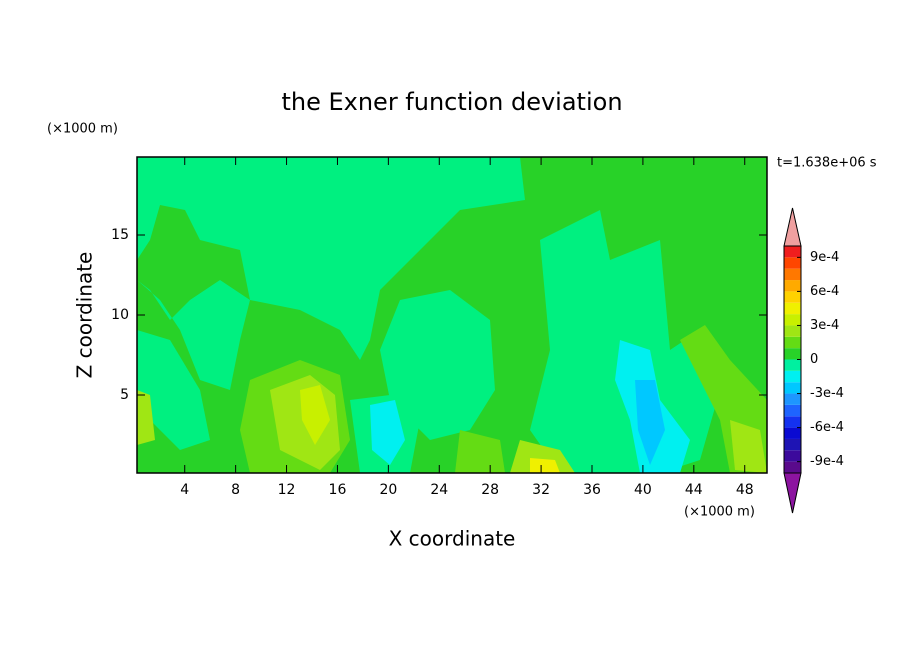 The width and height of the screenshot is (904, 654). I want to click on x-unit: (×1000 m), so click(719, 512).